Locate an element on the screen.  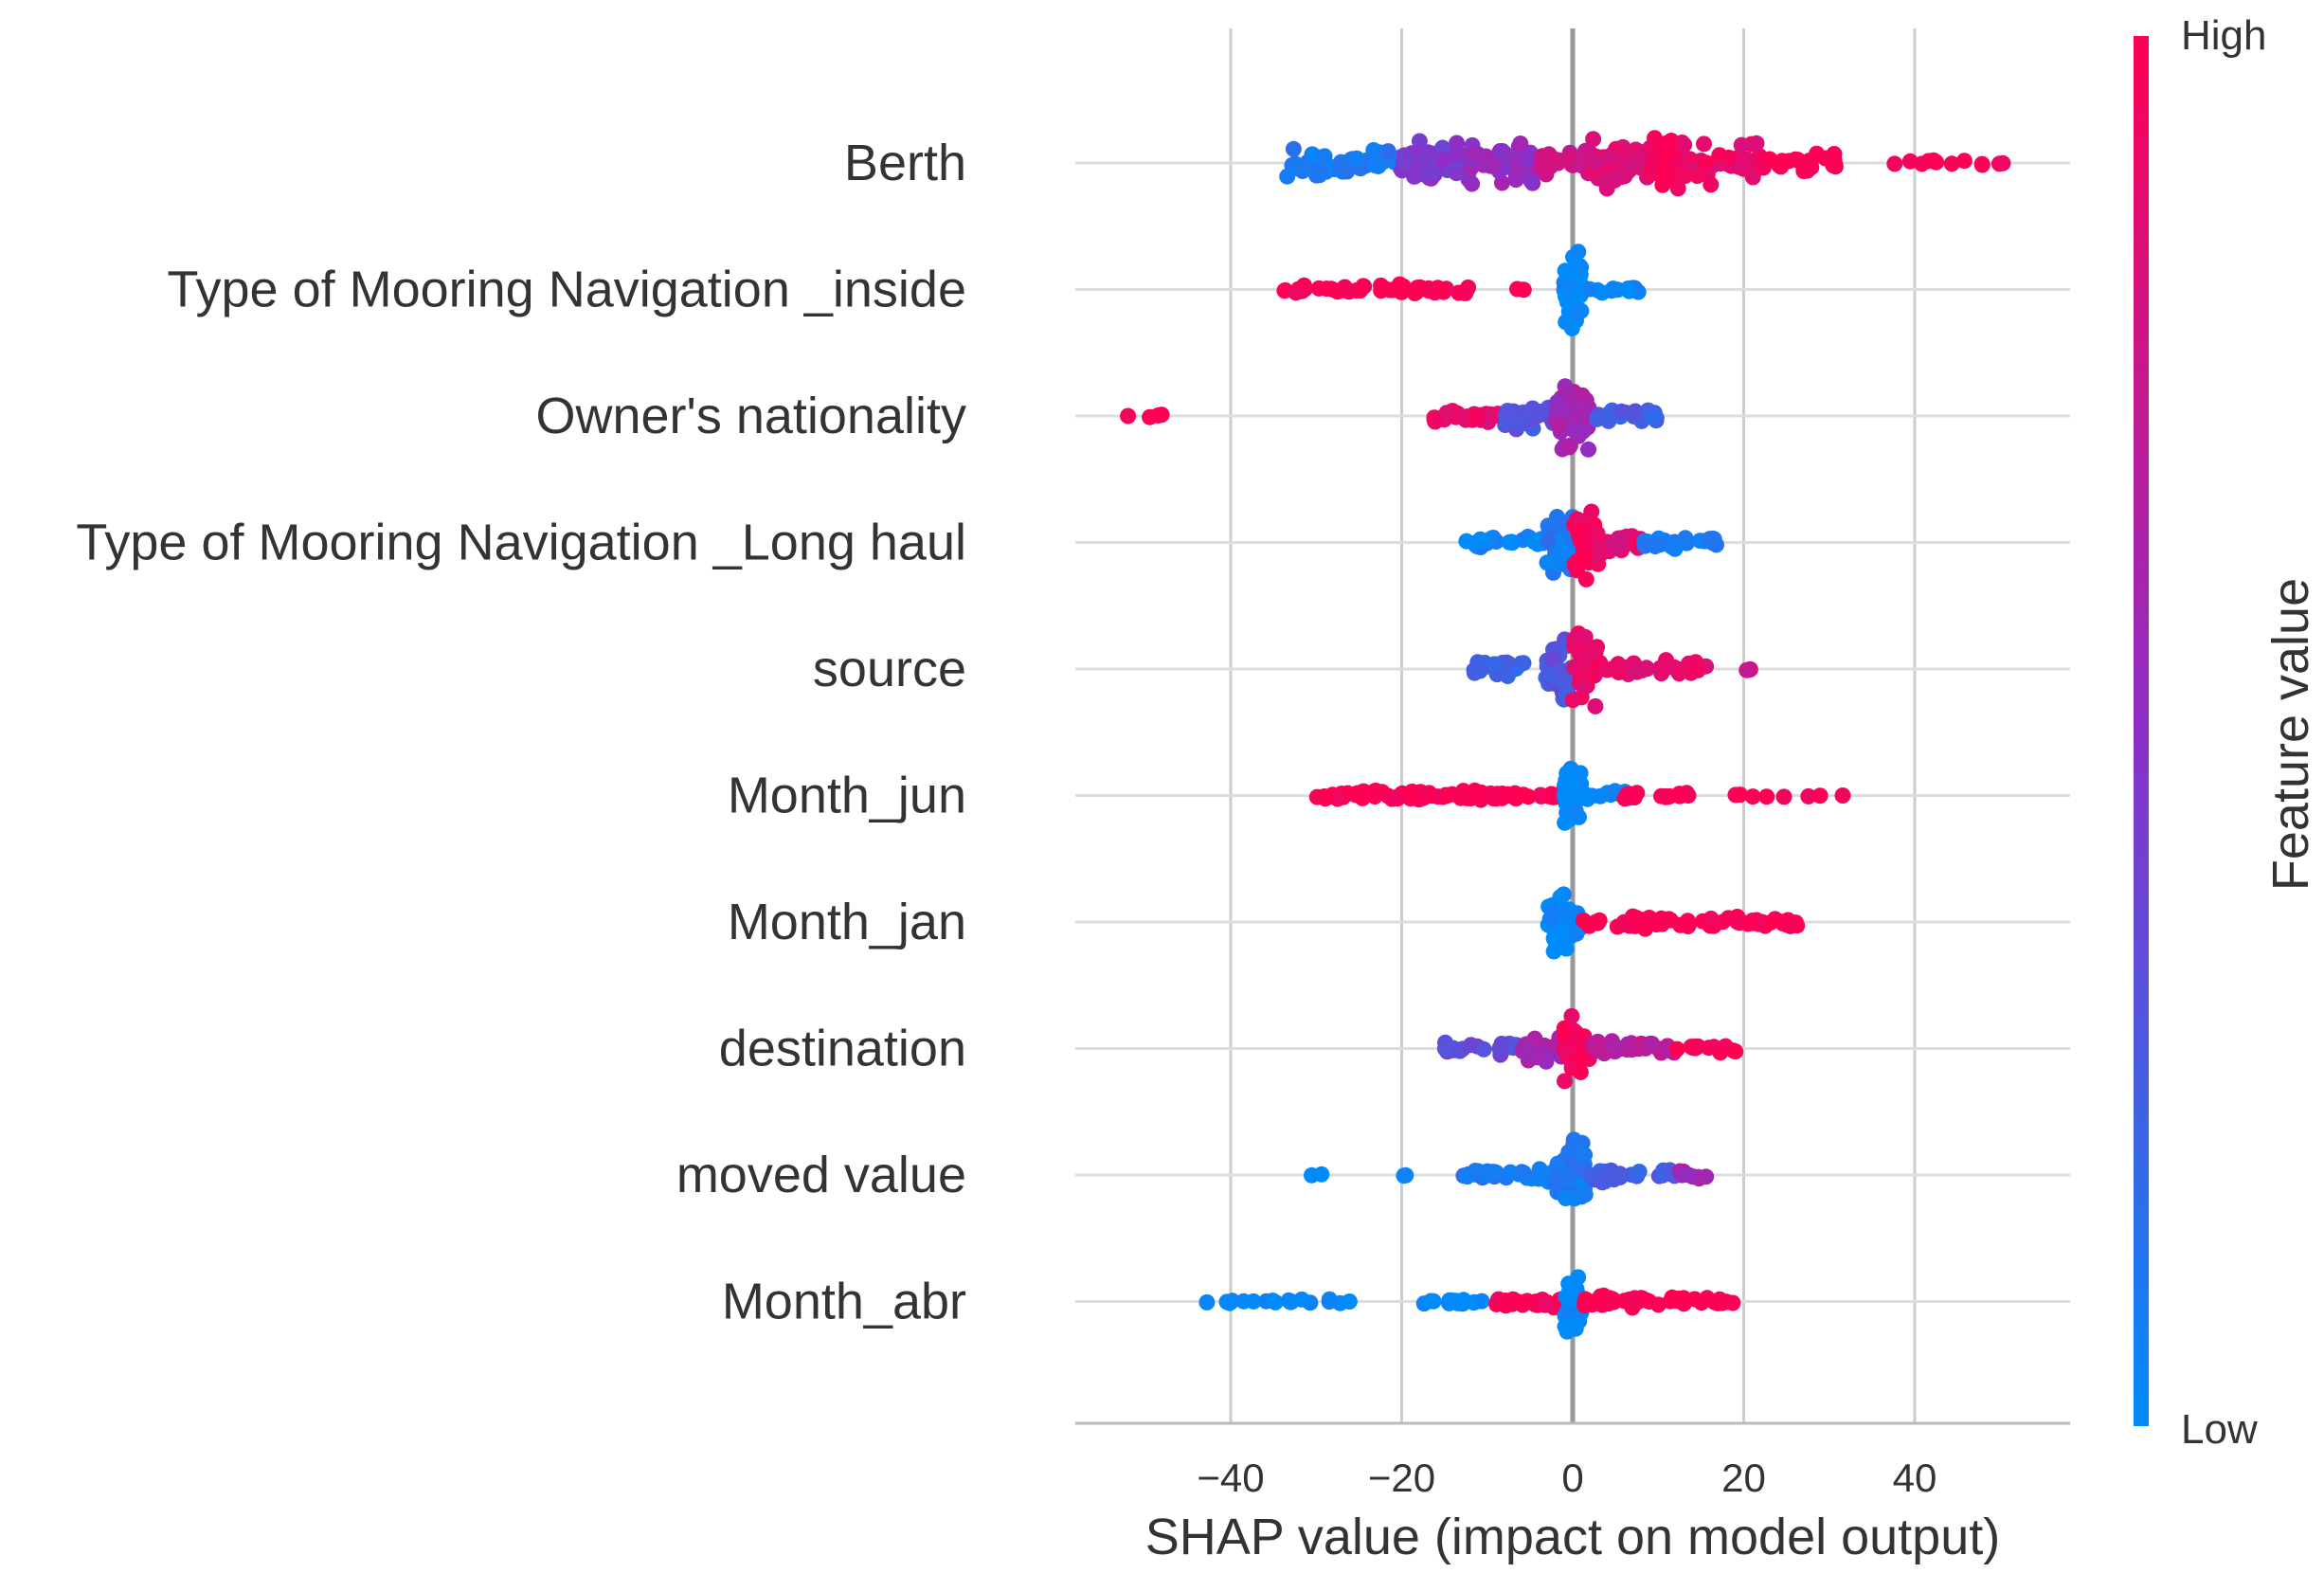
feature-label: Type of Mooring Navigation _Long haul is located at coordinates (521, 543).